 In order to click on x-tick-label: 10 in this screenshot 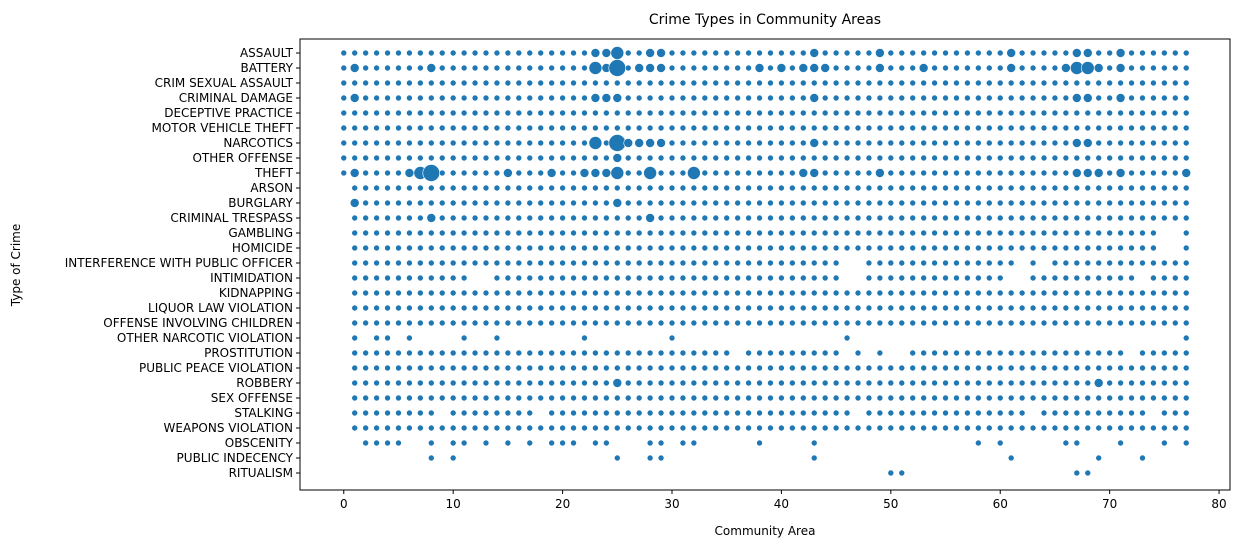, I will do `click(453, 504)`.